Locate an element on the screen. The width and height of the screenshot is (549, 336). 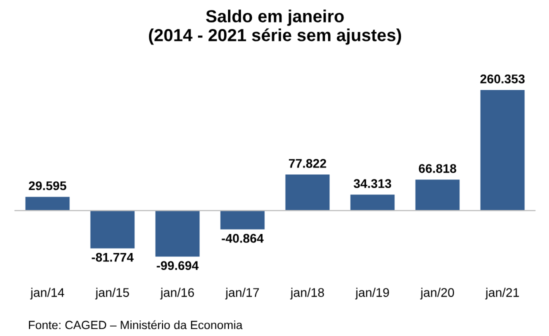
data-label: 66.818 is located at coordinates (437, 168).